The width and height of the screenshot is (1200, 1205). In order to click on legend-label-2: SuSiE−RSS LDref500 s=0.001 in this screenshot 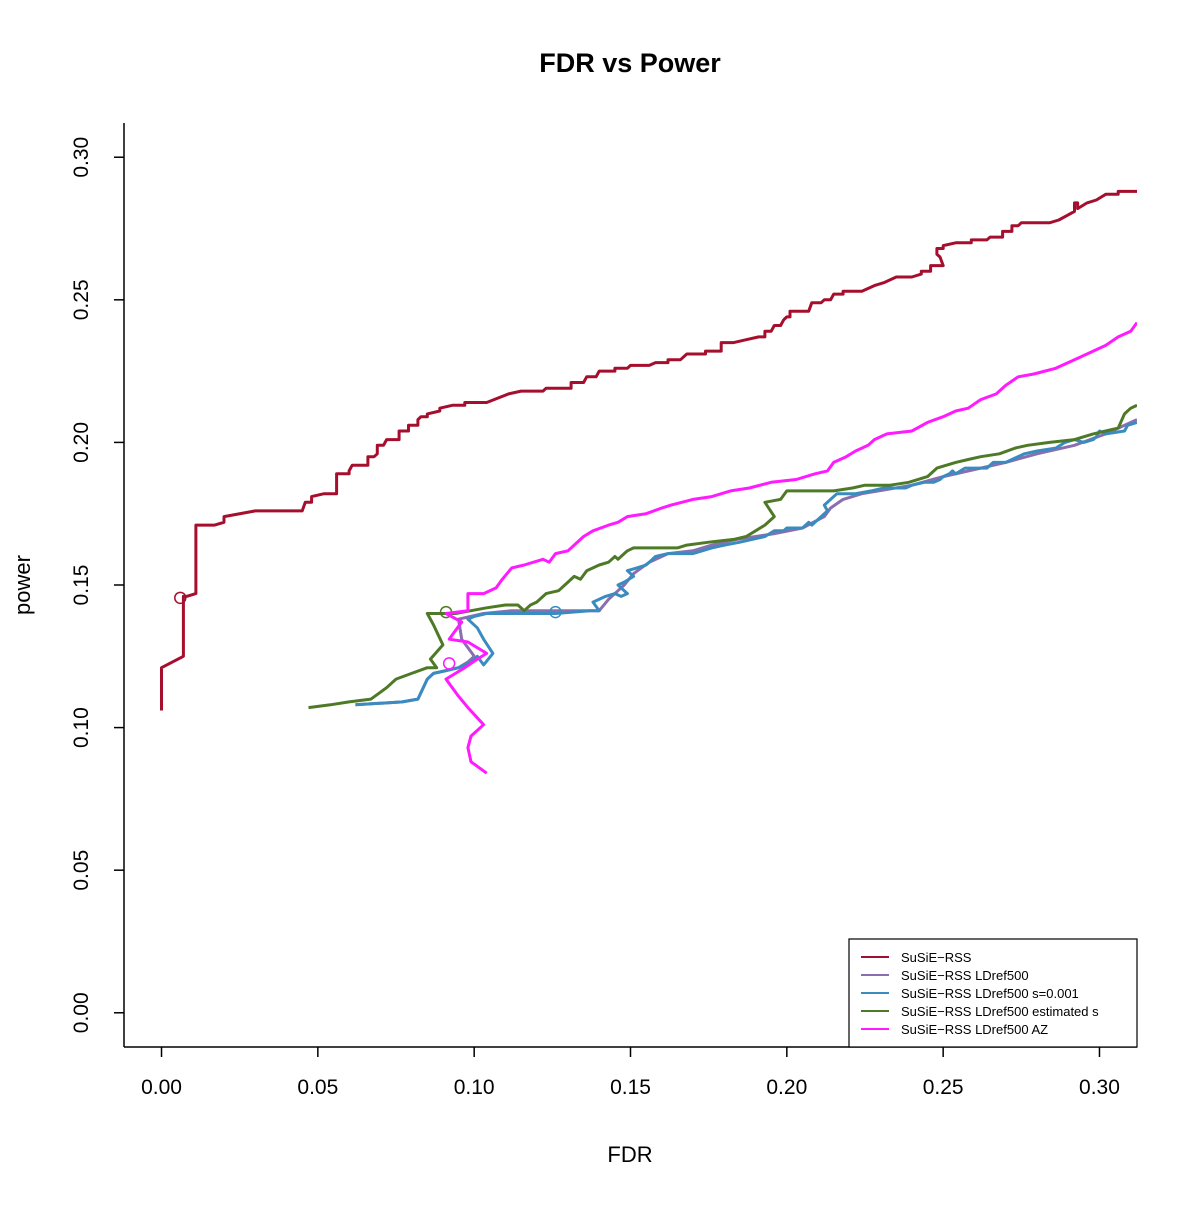, I will do `click(990, 993)`.